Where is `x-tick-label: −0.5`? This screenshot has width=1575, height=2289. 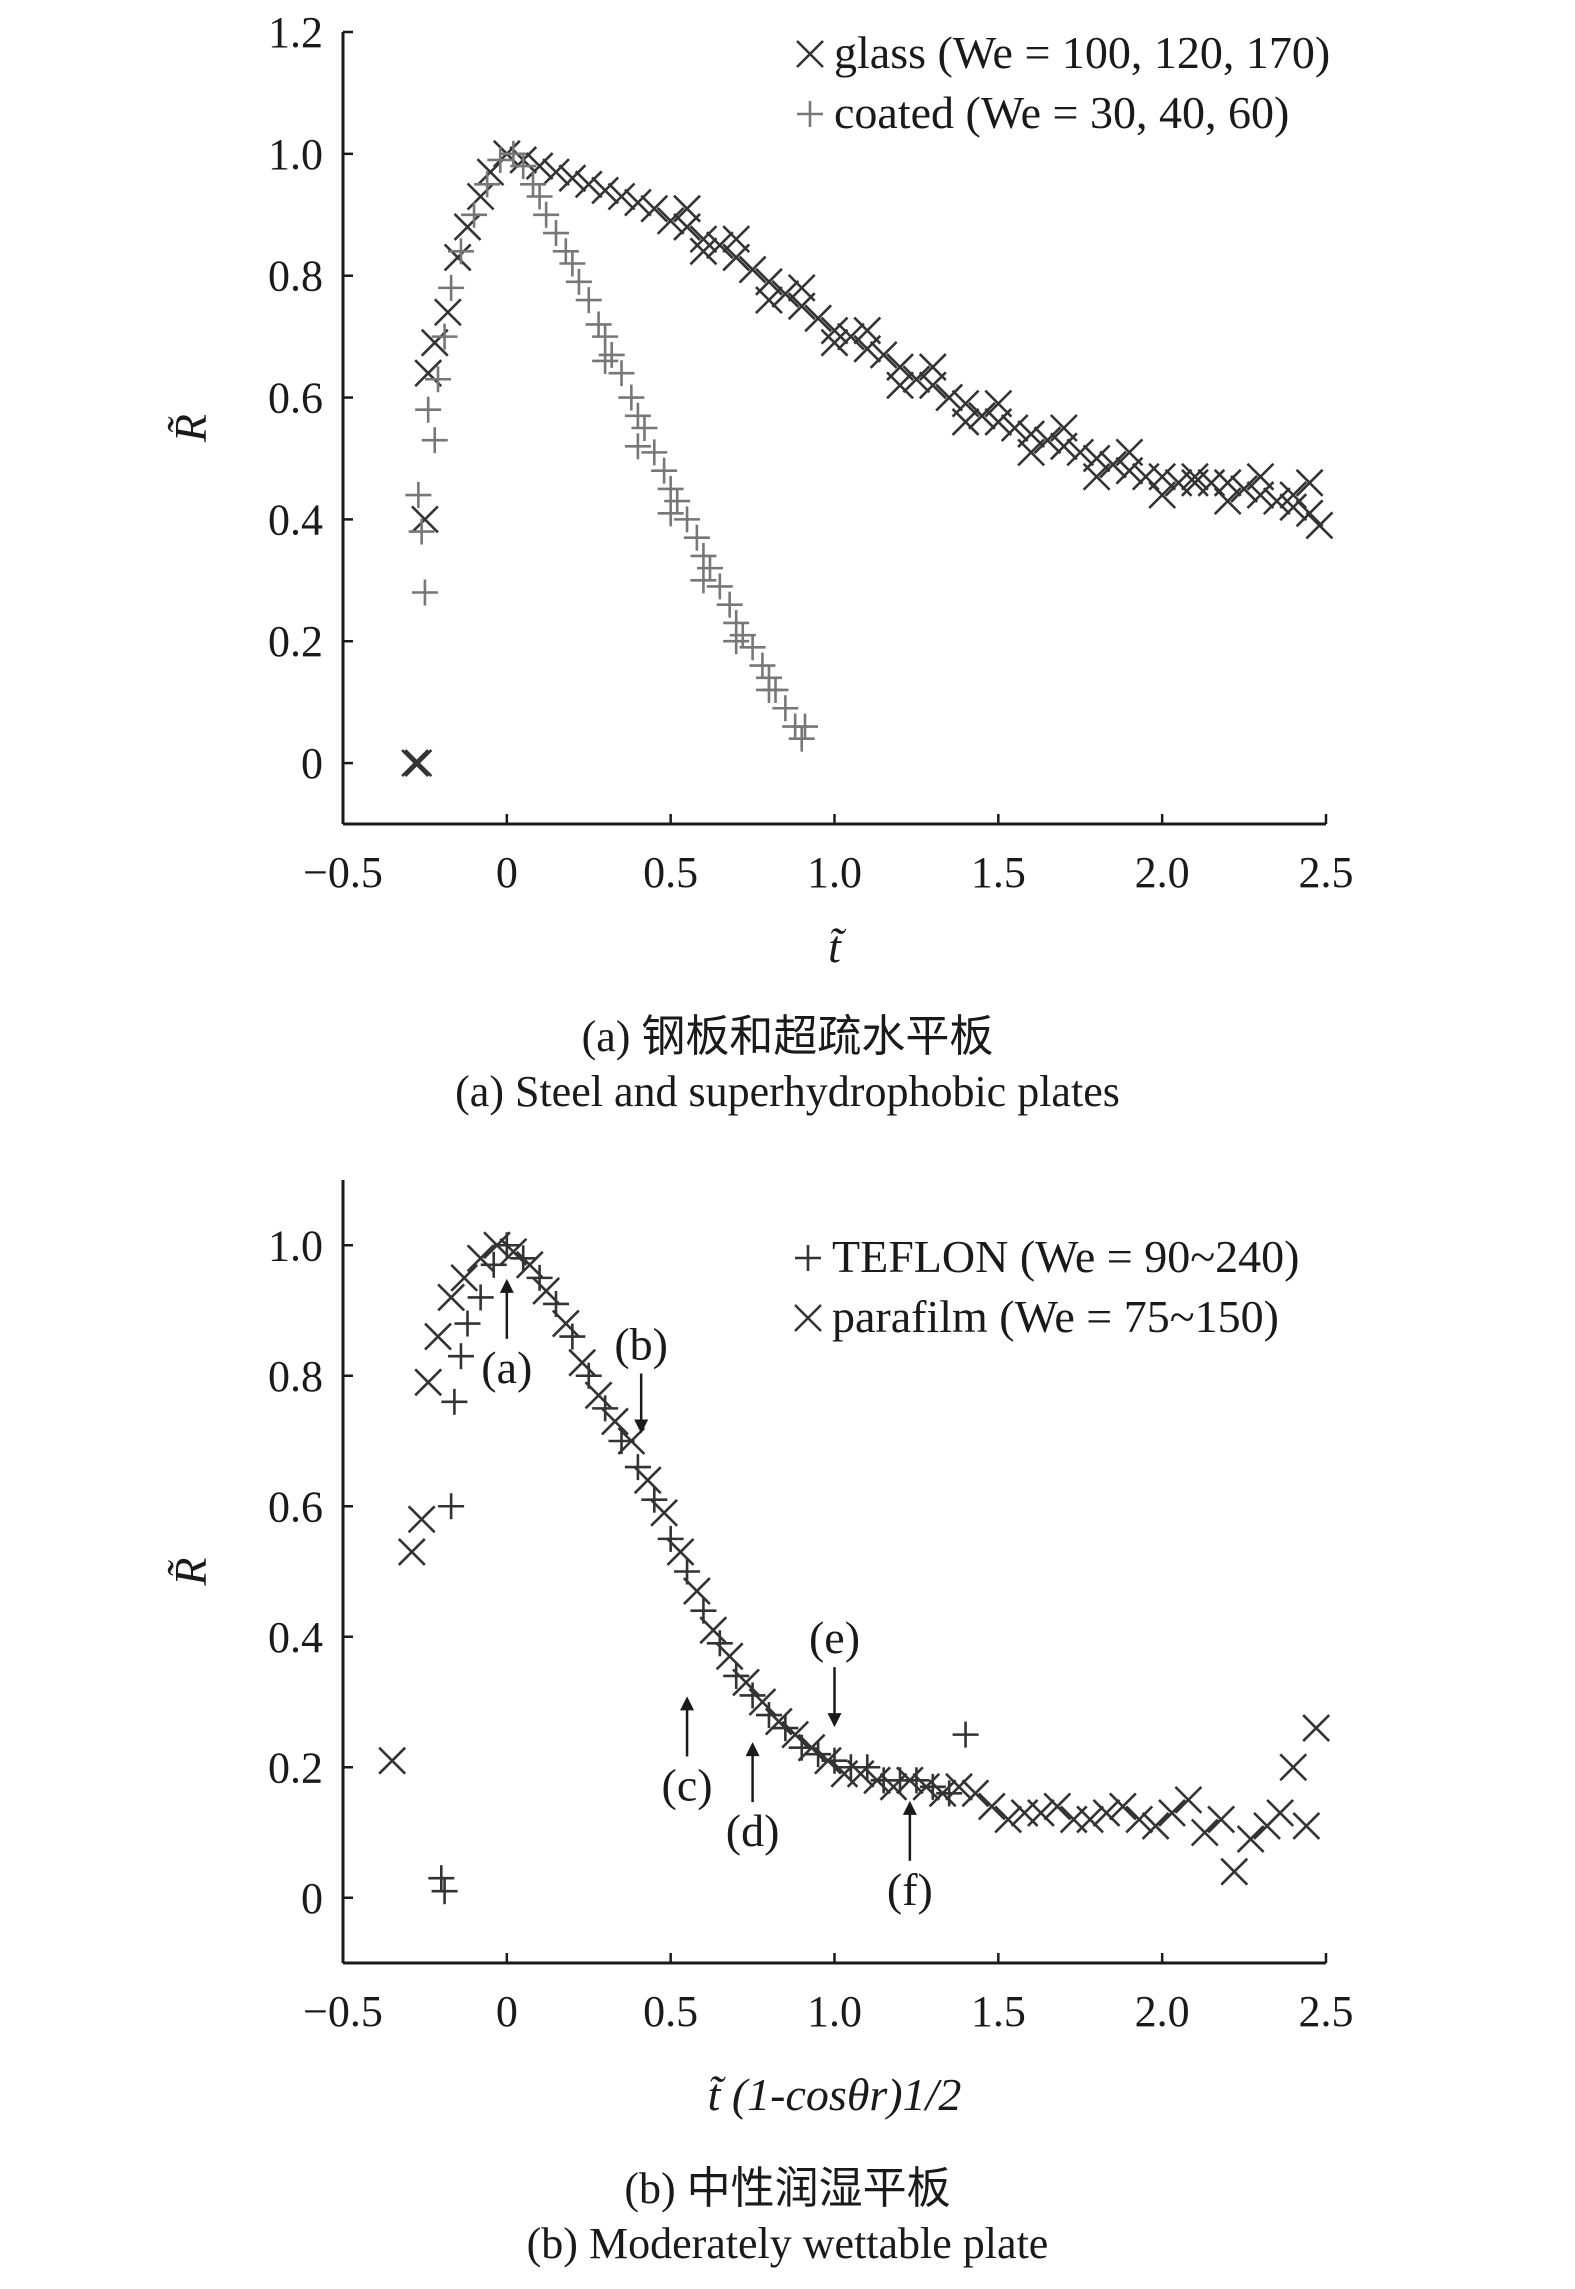
x-tick-label: −0.5 is located at coordinates (343, 2011).